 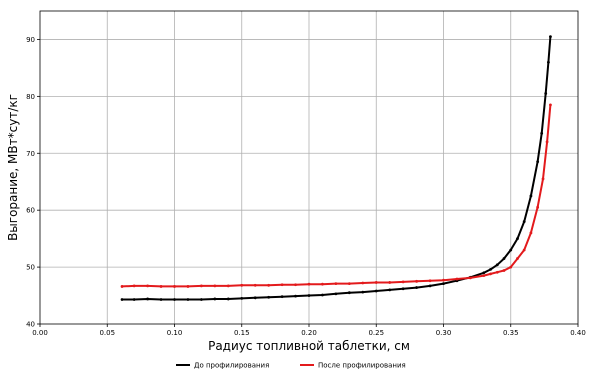 What do you see at coordinates (107, 333) in the screenshot?
I see `x-tick-label: 0.05` at bounding box center [107, 333].